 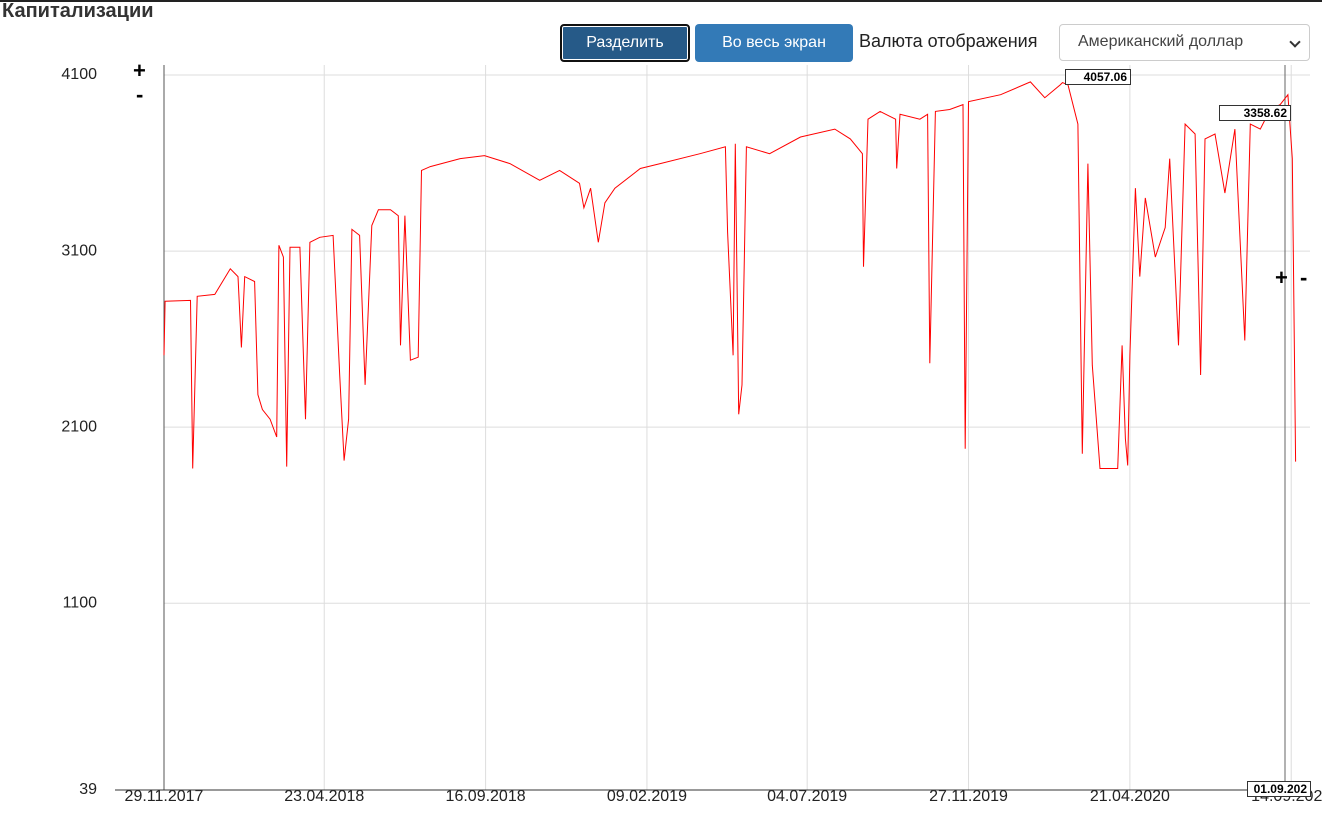 I want to click on y-tick-label: 3100, so click(x=79, y=250).